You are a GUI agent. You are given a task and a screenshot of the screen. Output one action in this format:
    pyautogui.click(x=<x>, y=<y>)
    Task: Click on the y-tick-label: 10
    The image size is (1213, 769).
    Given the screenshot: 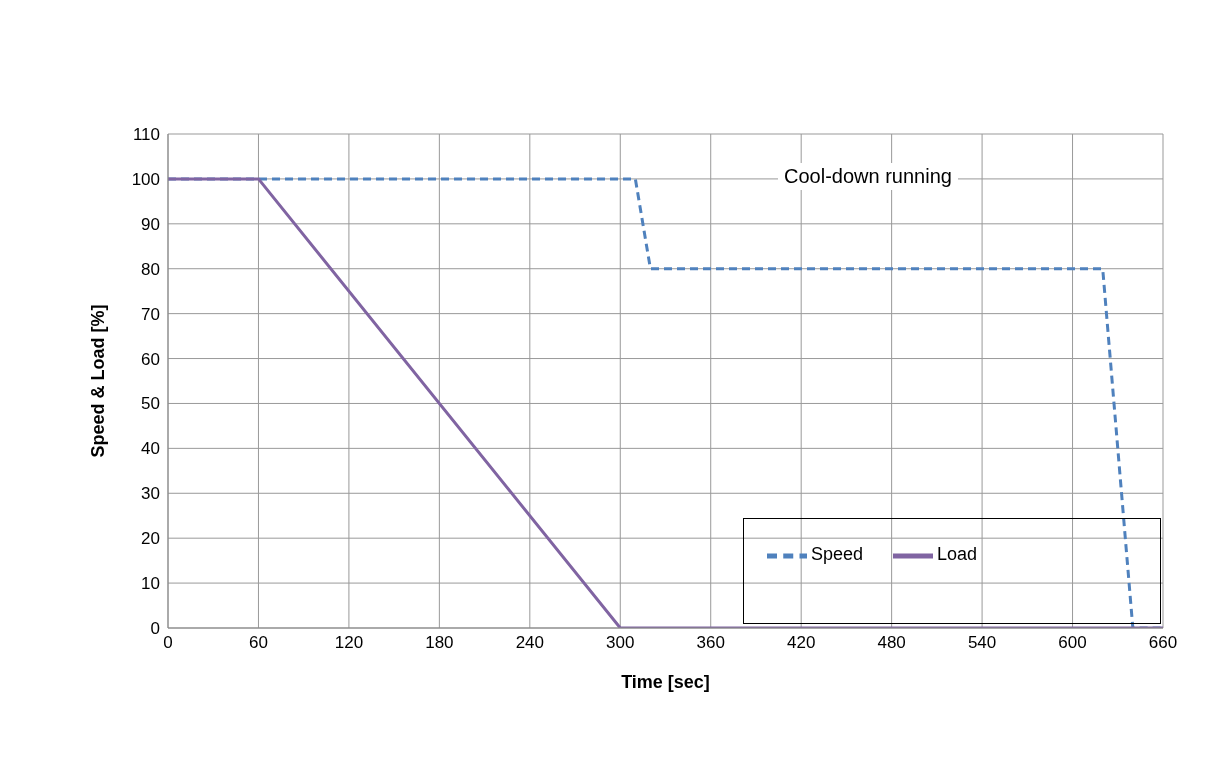 What is the action you would take?
    pyautogui.click(x=150, y=584)
    